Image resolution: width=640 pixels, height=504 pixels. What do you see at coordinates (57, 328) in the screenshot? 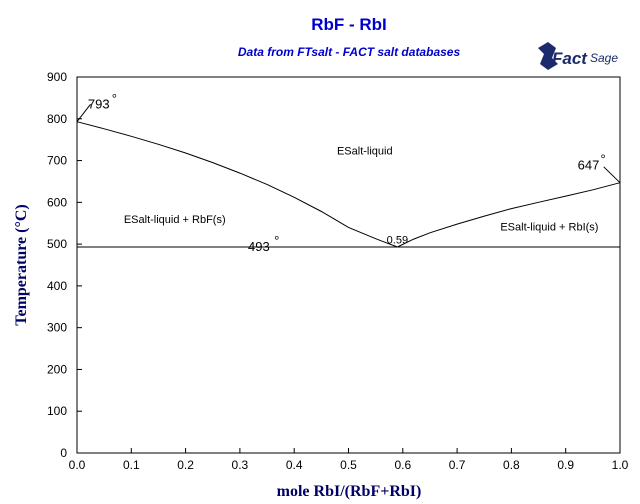
I see `y-tick-label: 300` at bounding box center [57, 328].